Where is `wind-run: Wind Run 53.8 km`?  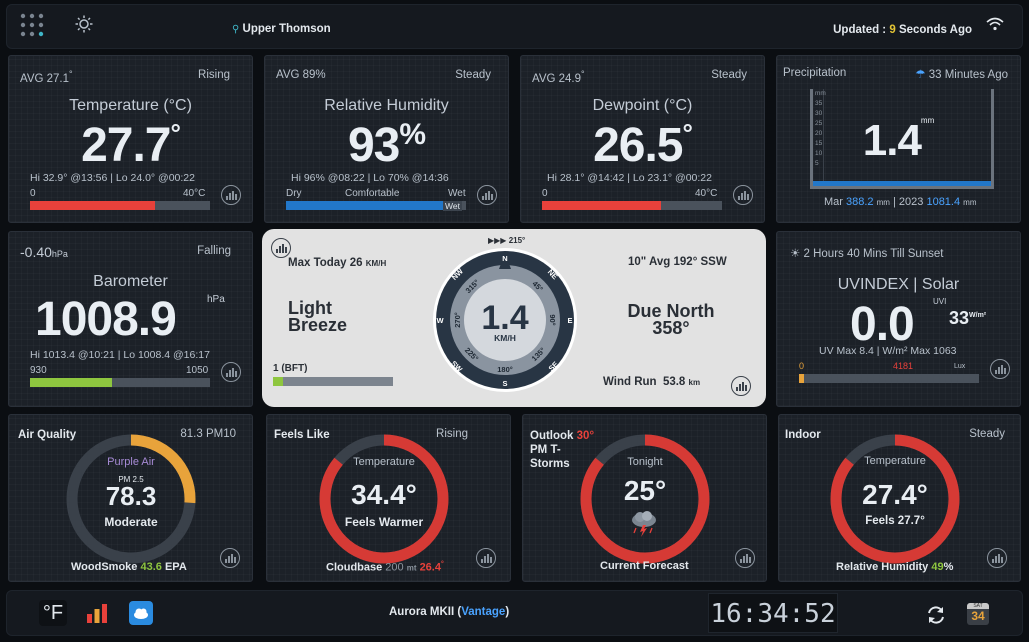
wind-run: Wind Run 53.8 km is located at coordinates (651, 382).